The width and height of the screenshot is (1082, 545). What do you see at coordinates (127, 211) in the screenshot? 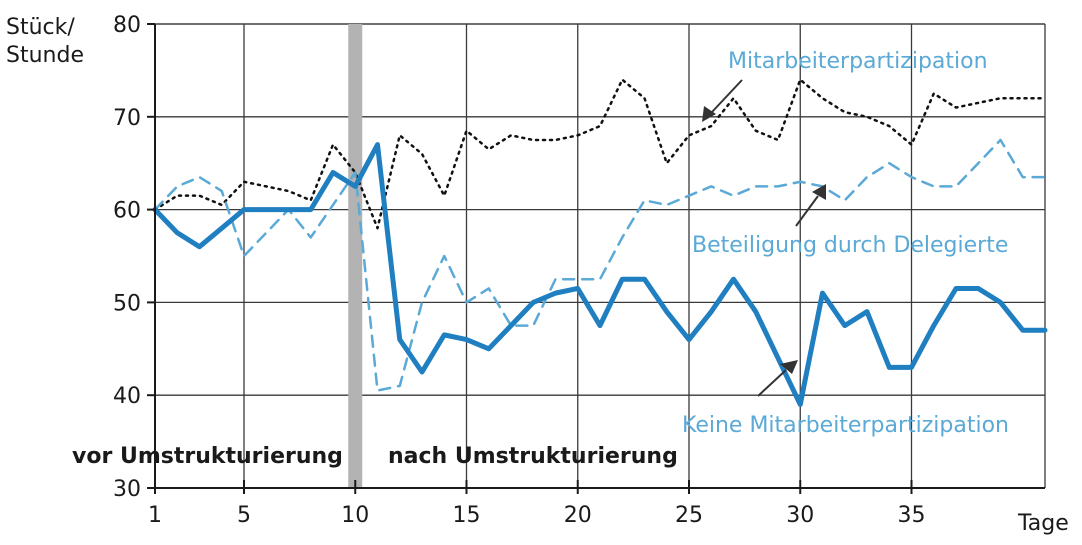
I see `y-tick-label-60: 60` at bounding box center [127, 211].